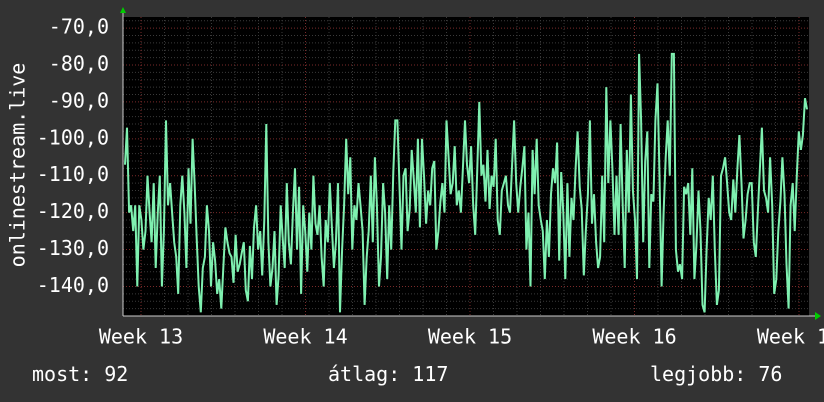 The width and height of the screenshot is (824, 402). I want to click on stat-current: most: 92, so click(80, 374).